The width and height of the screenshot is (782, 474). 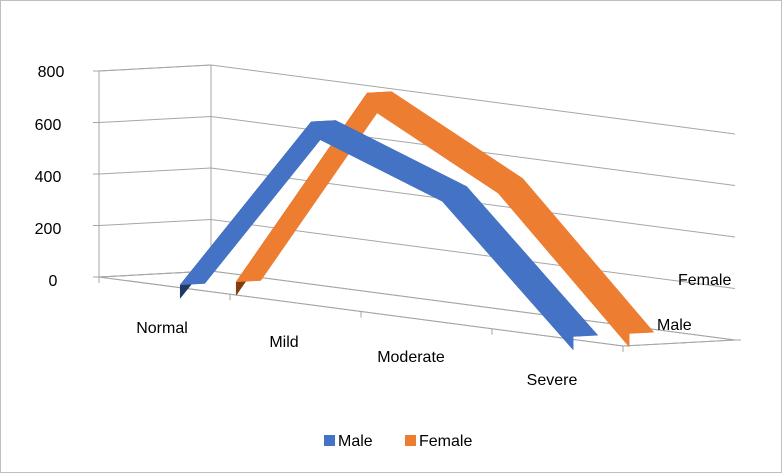 I want to click on legend-label-female: Female, so click(x=445, y=441).